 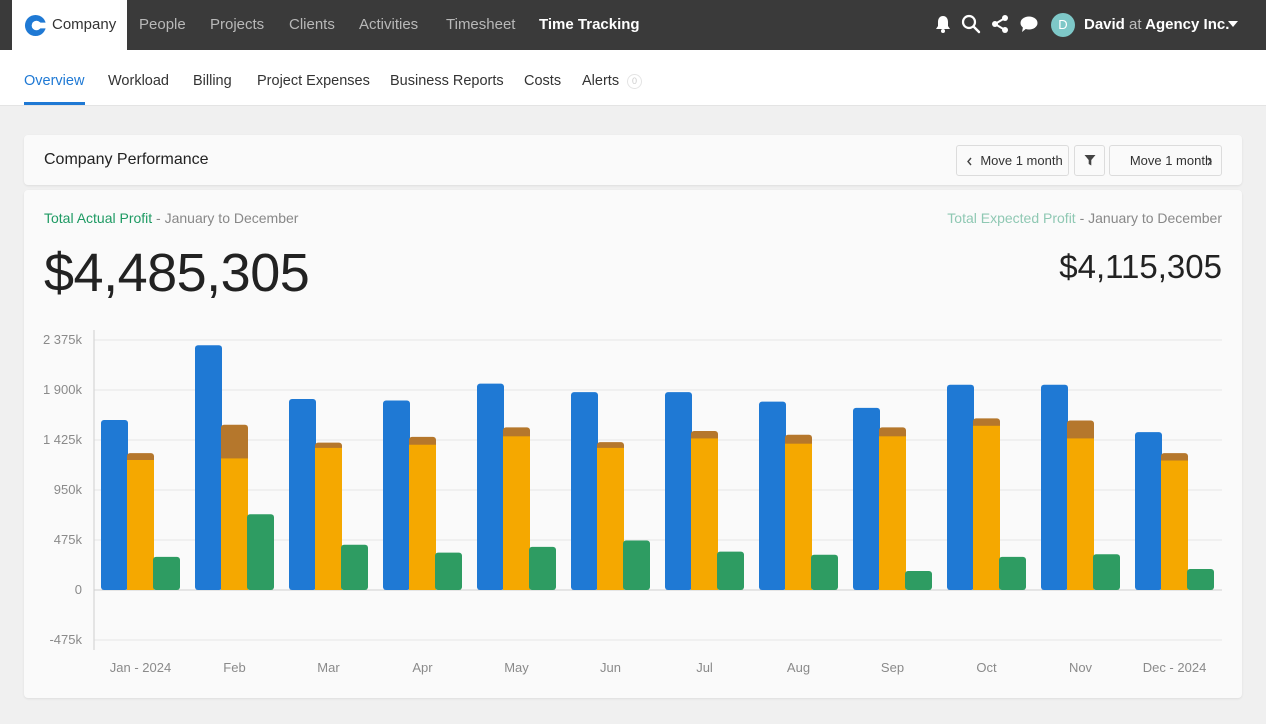 What do you see at coordinates (634, 81) in the screenshot?
I see `alerts-badge: 0` at bounding box center [634, 81].